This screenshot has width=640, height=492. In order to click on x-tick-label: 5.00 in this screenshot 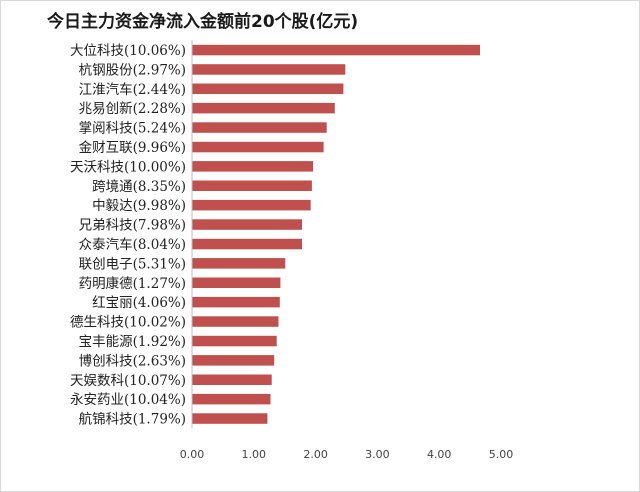, I will do `click(501, 454)`.